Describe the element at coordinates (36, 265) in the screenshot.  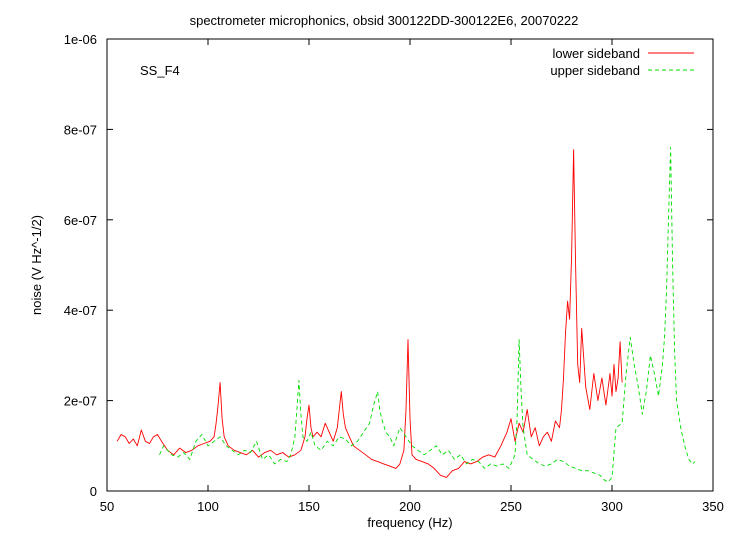
I see `y-axis-label: noise (V Hz^-1/2)` at that location.